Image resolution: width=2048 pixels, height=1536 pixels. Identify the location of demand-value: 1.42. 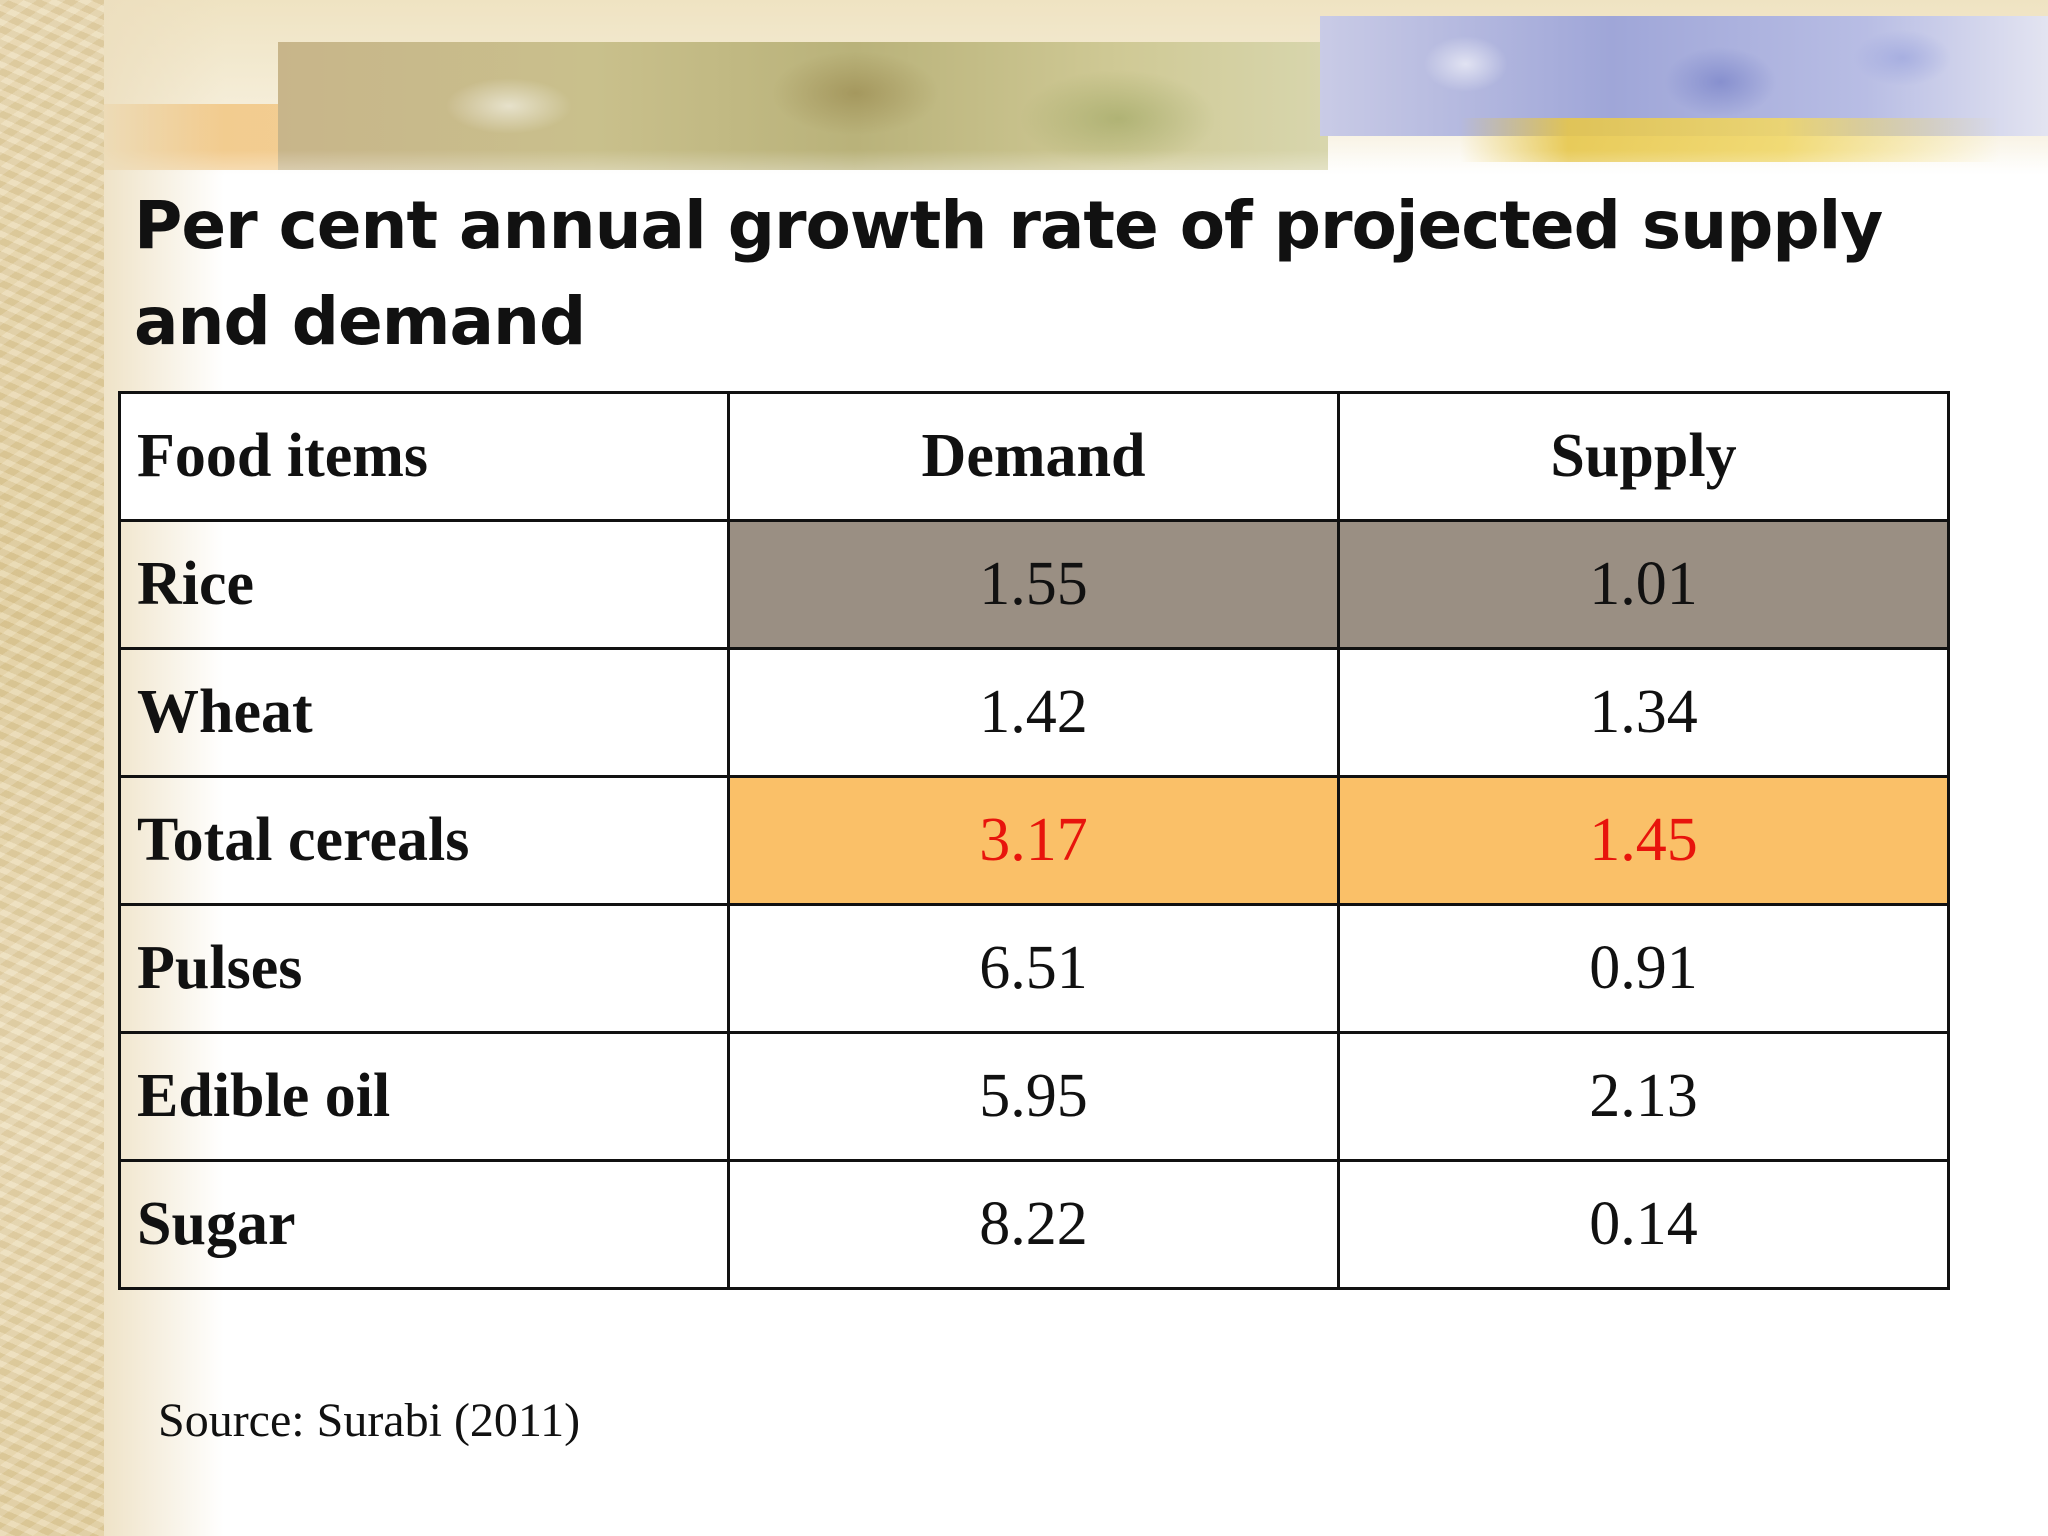
(1033, 712).